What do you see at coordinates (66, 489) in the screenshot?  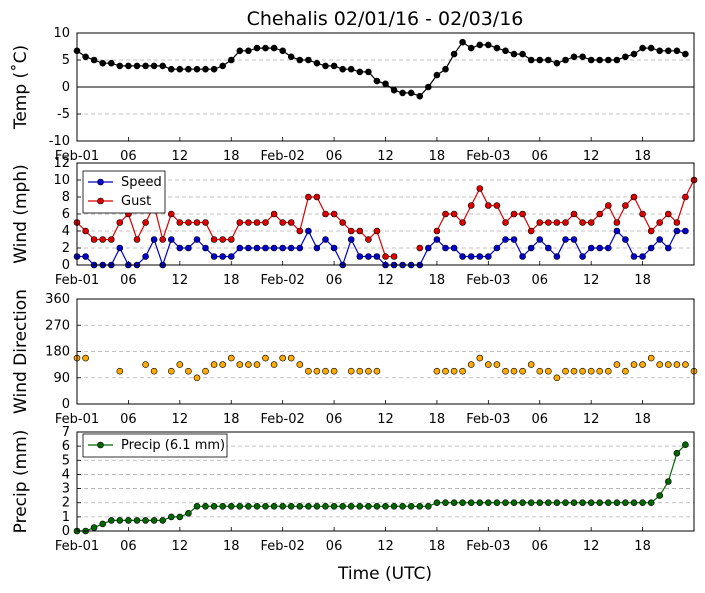 I see `y-tick-label: 3` at bounding box center [66, 489].